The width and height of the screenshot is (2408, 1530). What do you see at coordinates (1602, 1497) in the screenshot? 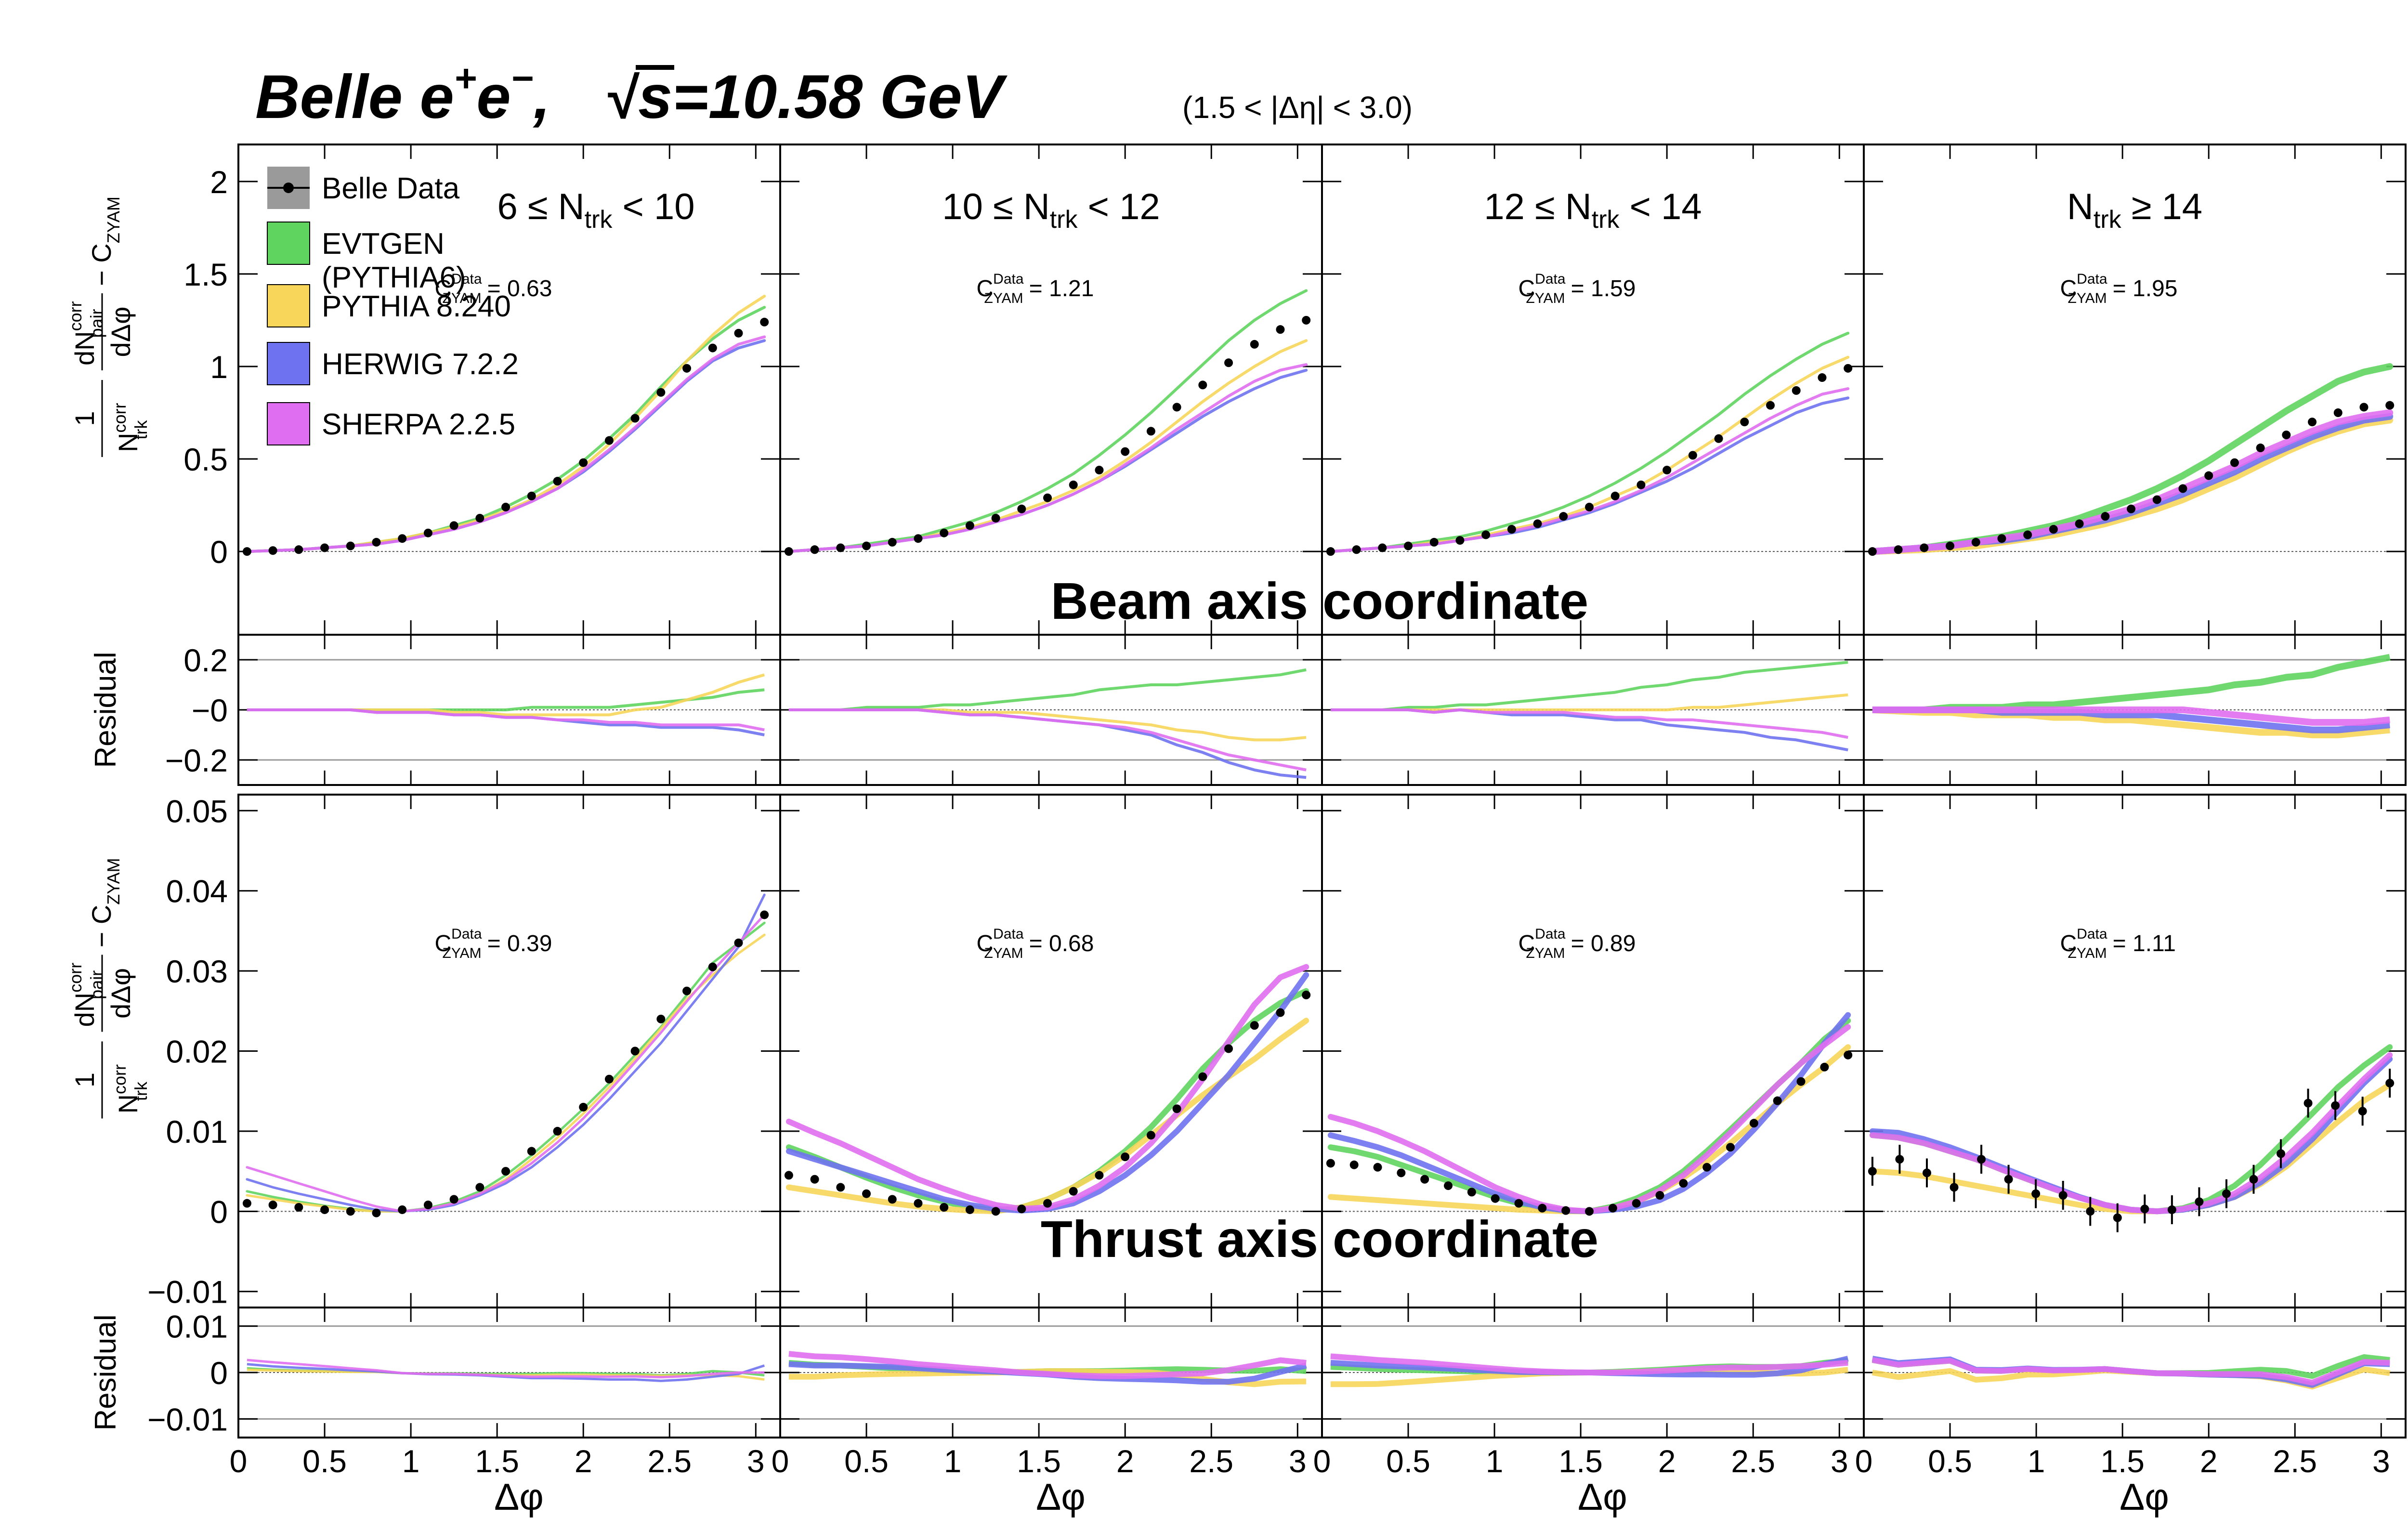
I see `x-axis-title: Δφ` at bounding box center [1602, 1497].